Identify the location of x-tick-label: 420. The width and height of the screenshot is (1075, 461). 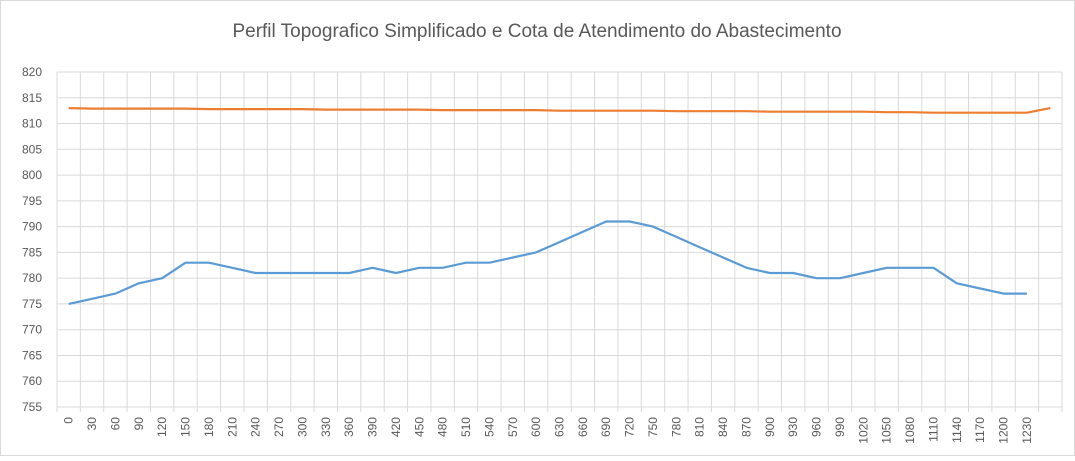
(396, 427).